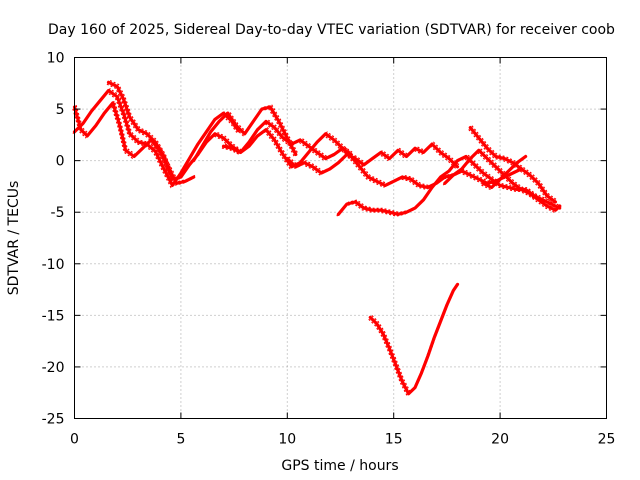 The height and width of the screenshot is (480, 640). I want to click on series-sat-e, so click(359, 154).